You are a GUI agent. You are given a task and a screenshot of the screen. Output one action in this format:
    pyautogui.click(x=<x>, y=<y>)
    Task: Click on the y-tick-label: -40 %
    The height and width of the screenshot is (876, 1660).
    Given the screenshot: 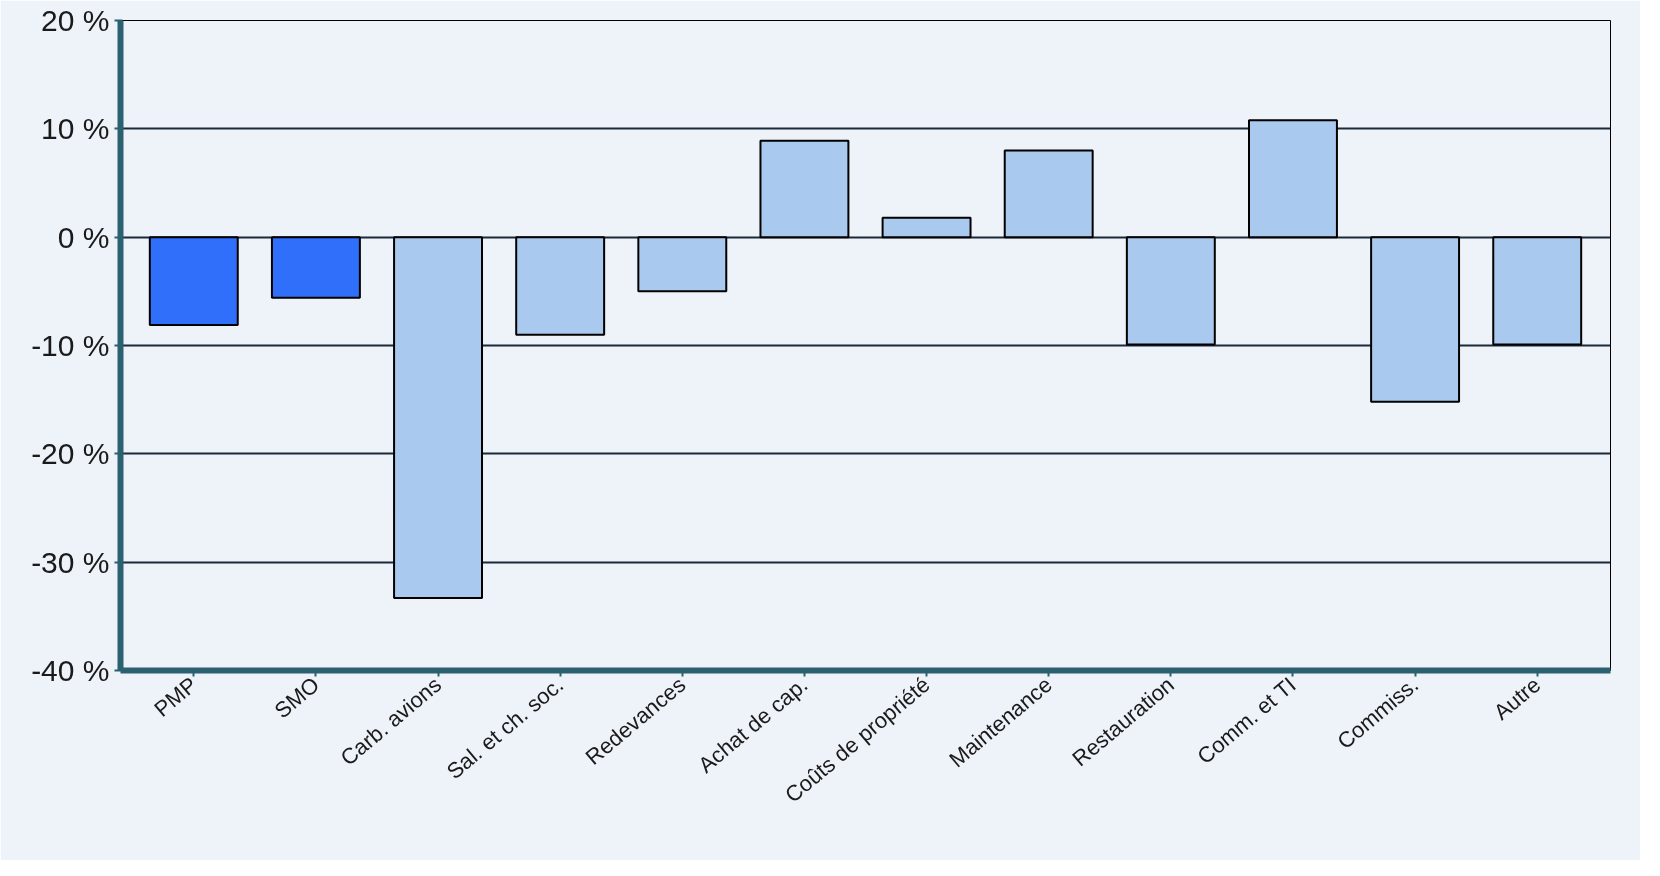 What is the action you would take?
    pyautogui.click(x=70, y=670)
    